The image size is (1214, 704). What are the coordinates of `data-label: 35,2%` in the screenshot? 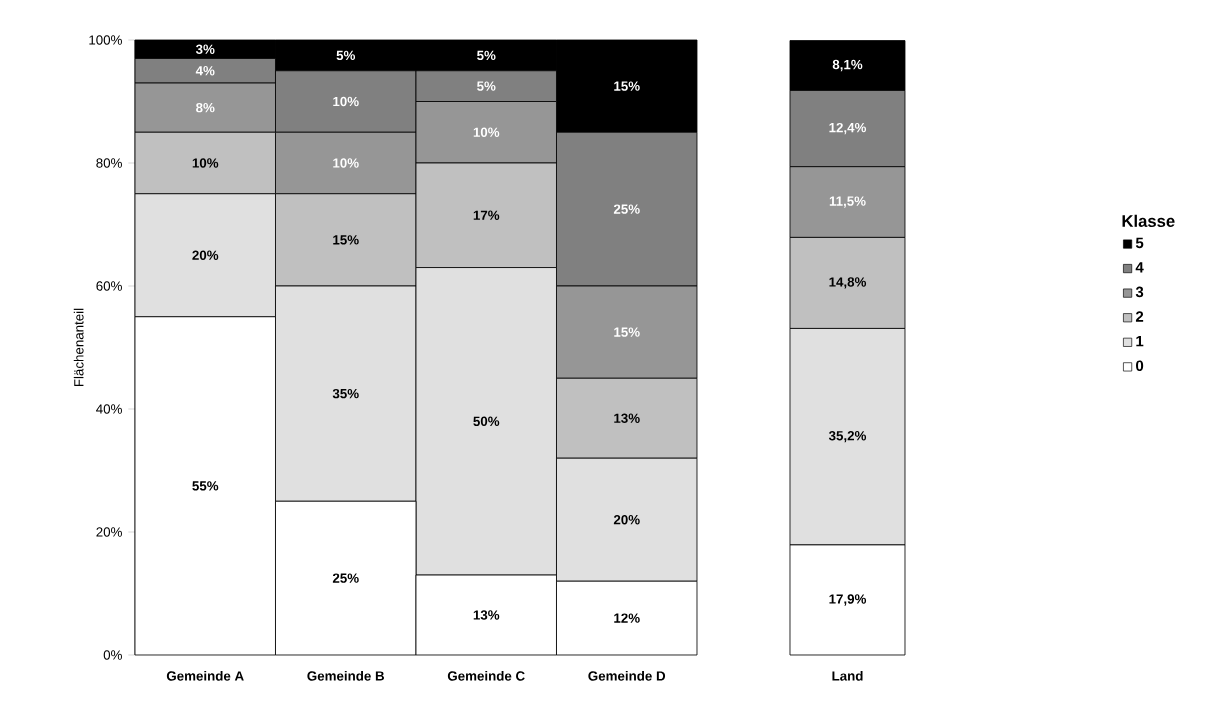 It's located at (847, 437).